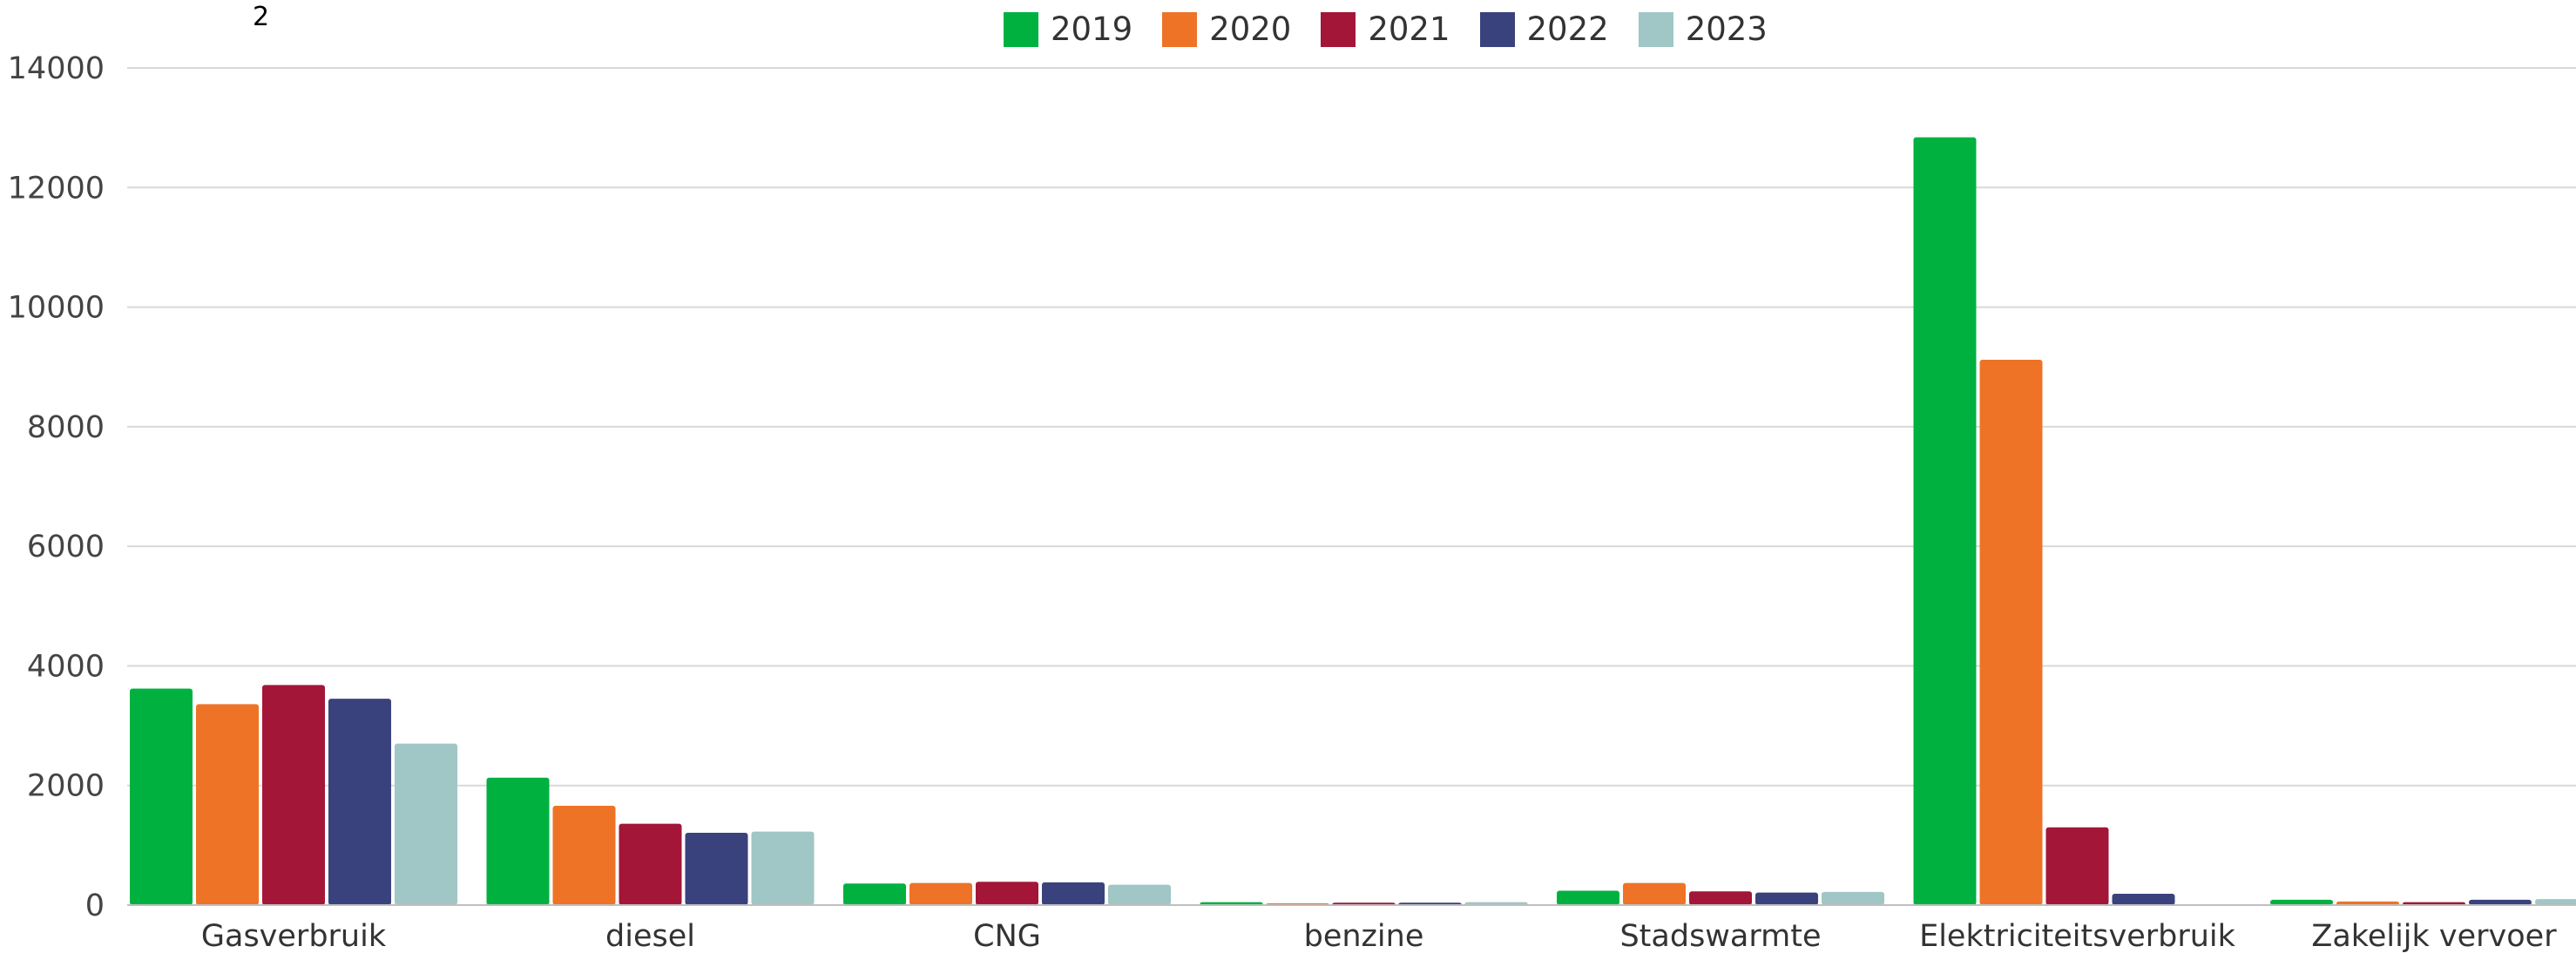  What do you see at coordinates (56, 308) in the screenshot?
I see `y-tick-label: 10000` at bounding box center [56, 308].